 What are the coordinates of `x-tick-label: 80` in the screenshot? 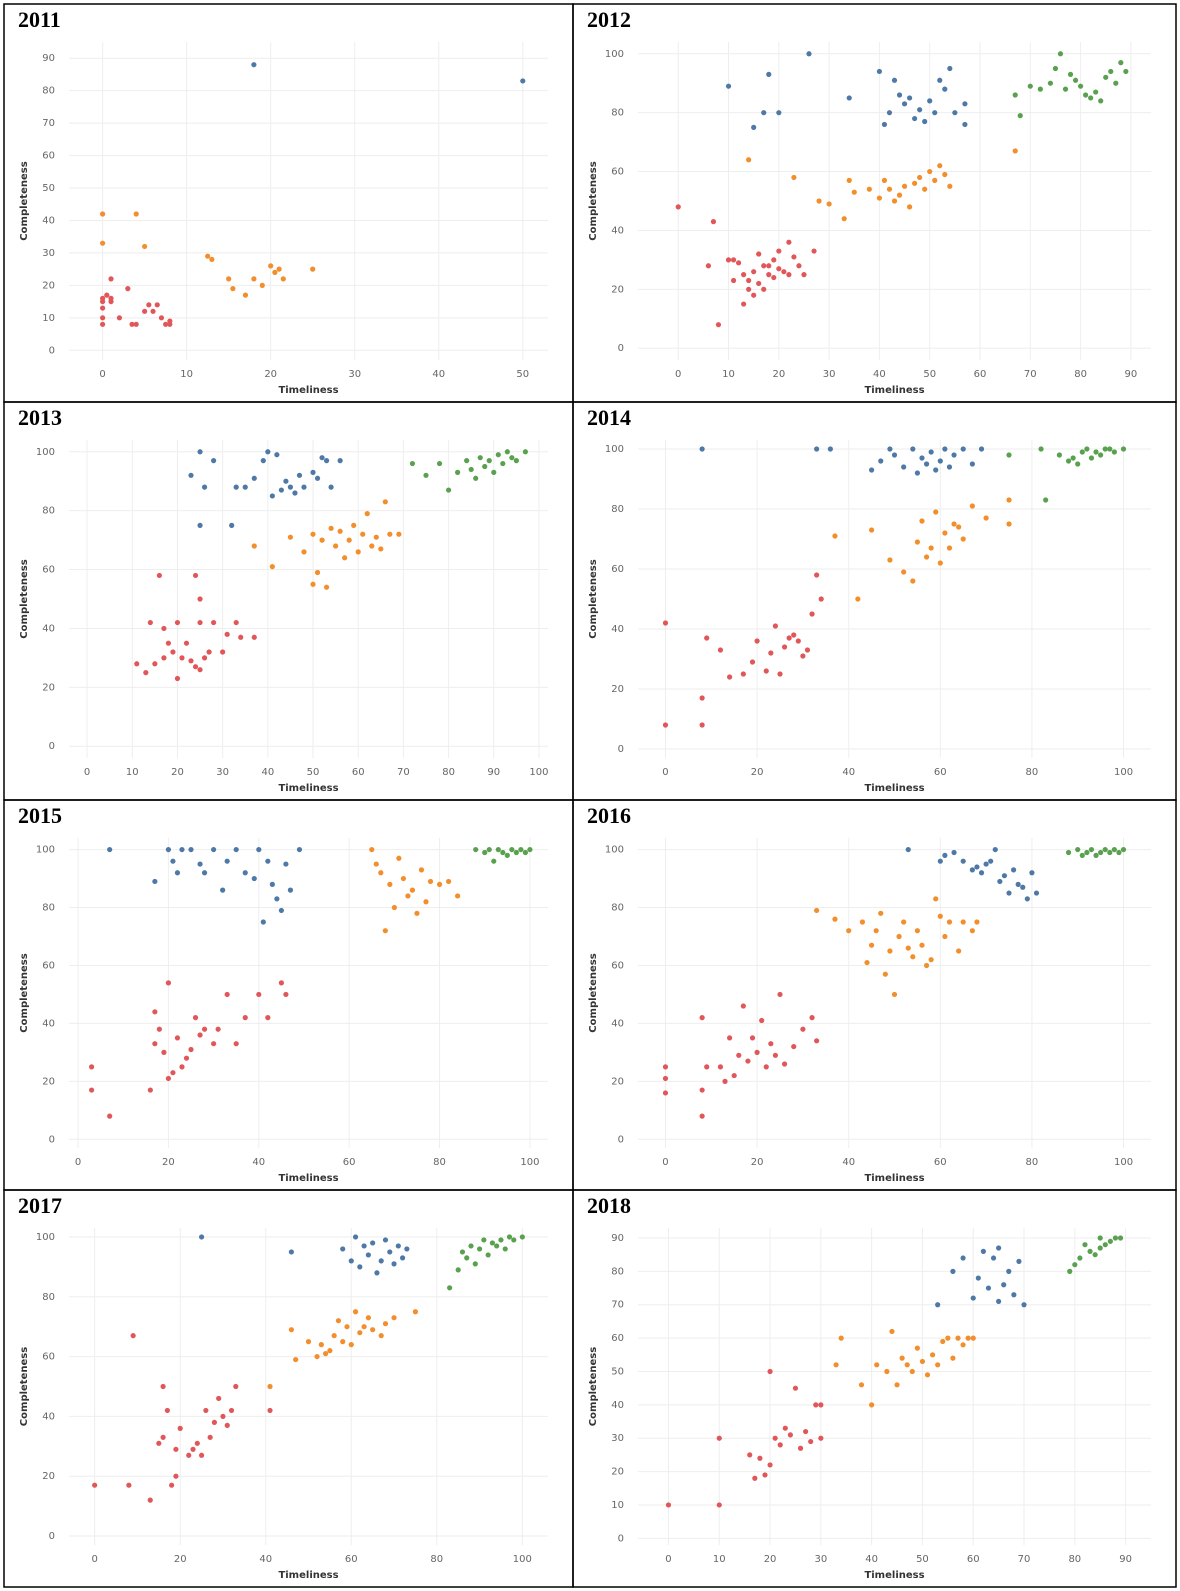 It's located at (1074, 1559).